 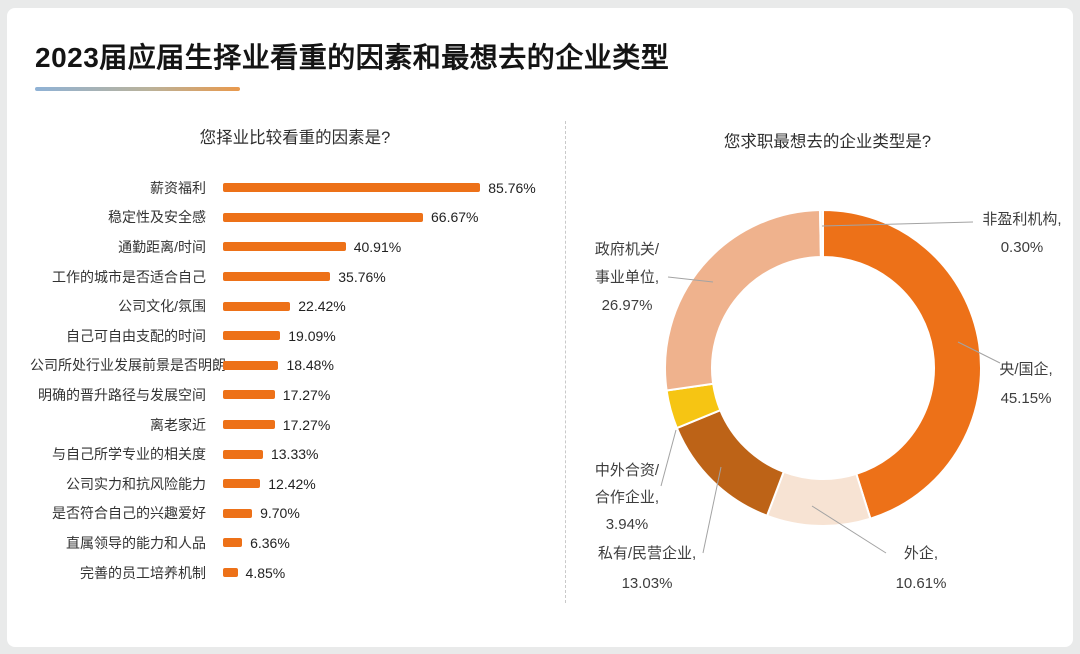 I want to click on donut-slice-label: 非盈利机构, 0.30%, so click(x=1012, y=234).